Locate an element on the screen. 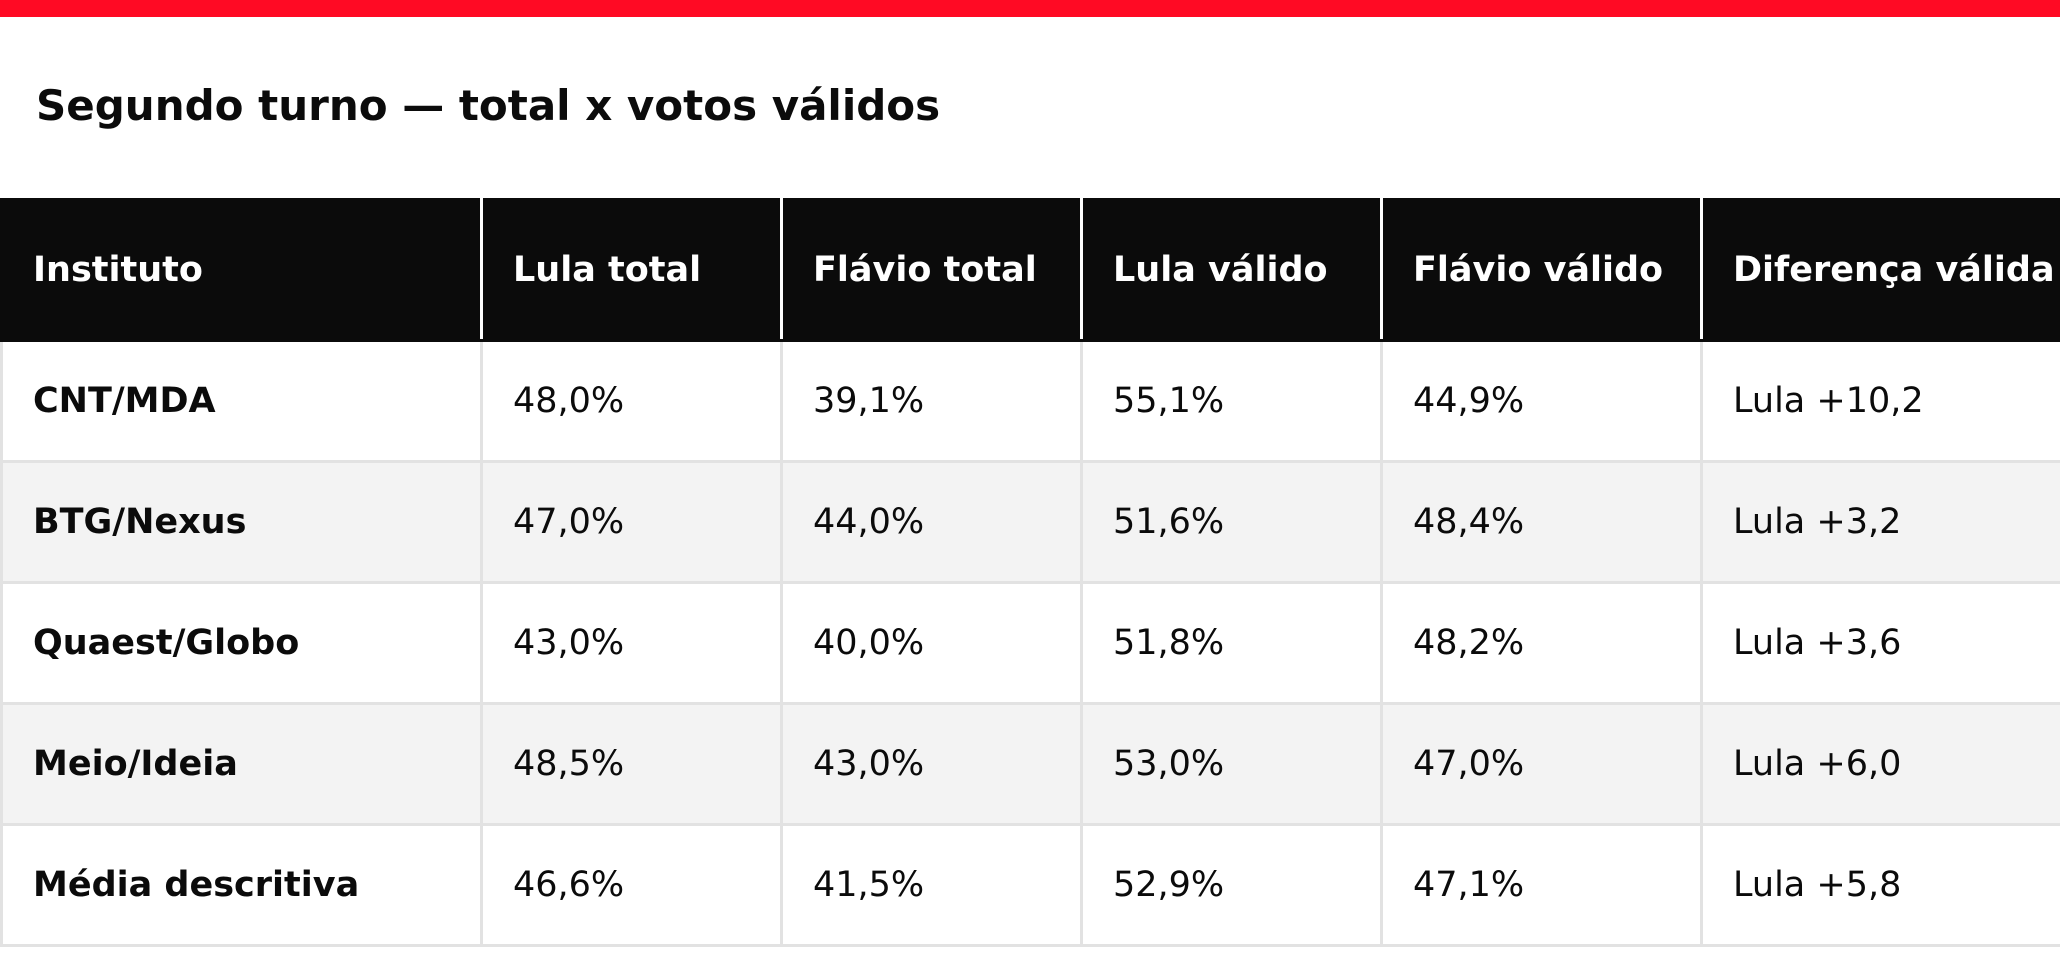  cell-flavio-total: 43,0% is located at coordinates (931, 764).